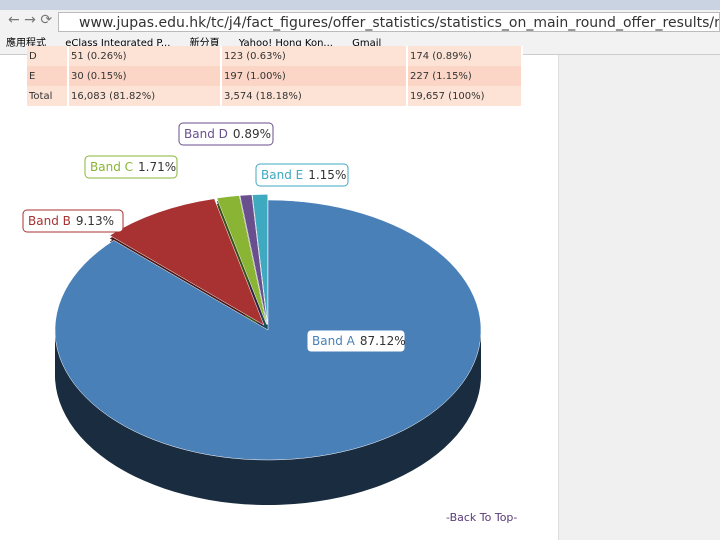  What do you see at coordinates (145, 76) in the screenshot?
I see `table-cell: 30 (0.15%)` at bounding box center [145, 76].